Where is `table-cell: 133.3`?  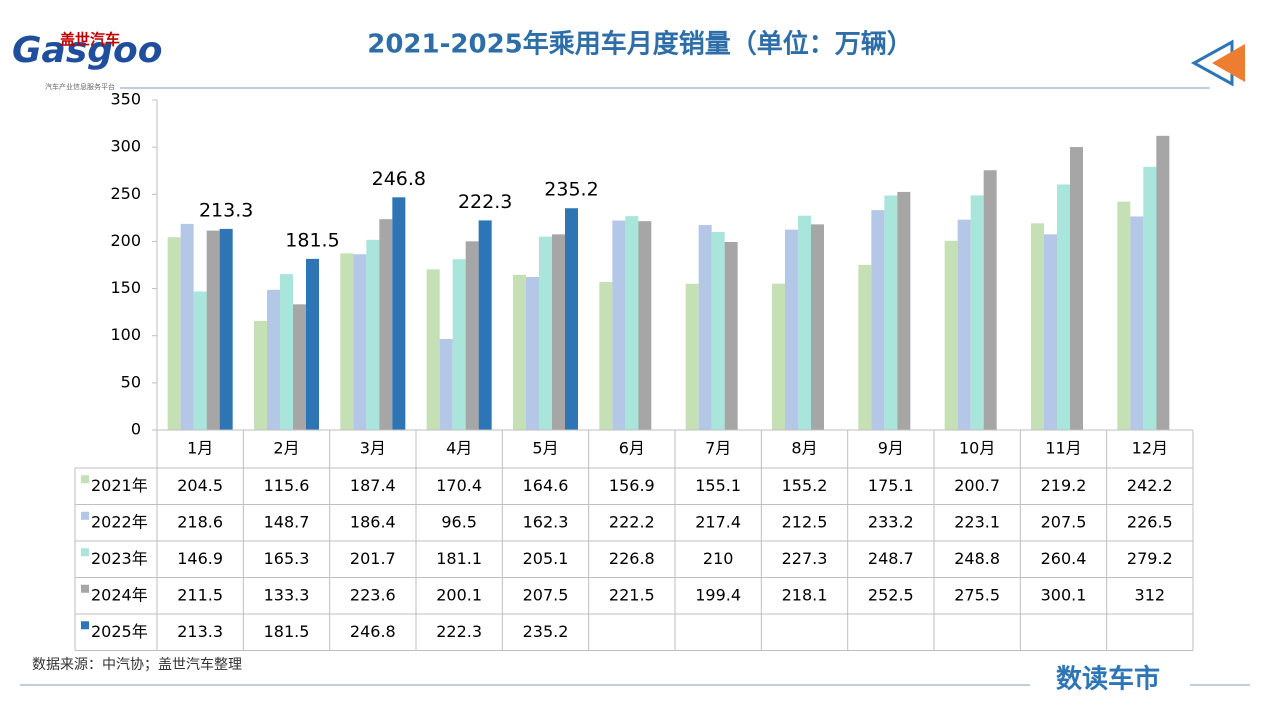 table-cell: 133.3 is located at coordinates (287, 594).